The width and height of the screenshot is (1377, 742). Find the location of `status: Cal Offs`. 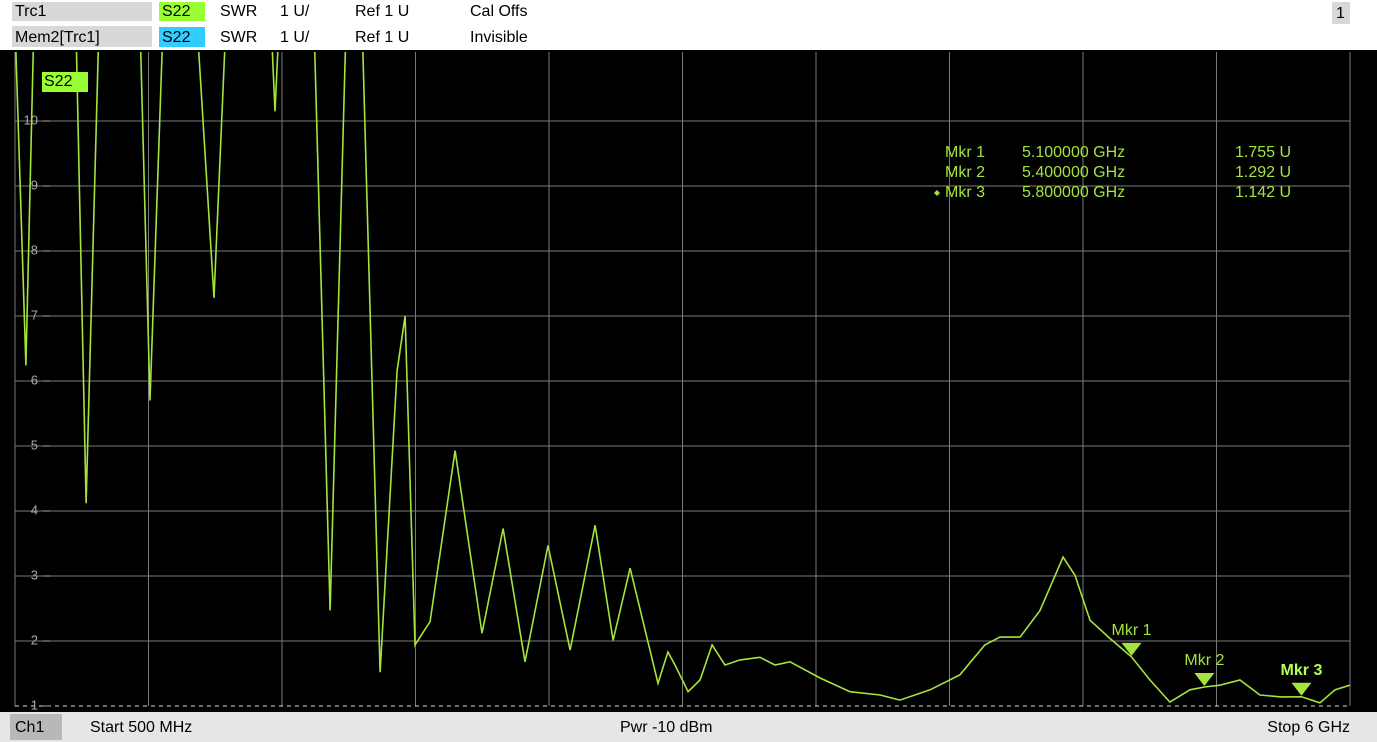

status: Cal Offs is located at coordinates (499, 11).